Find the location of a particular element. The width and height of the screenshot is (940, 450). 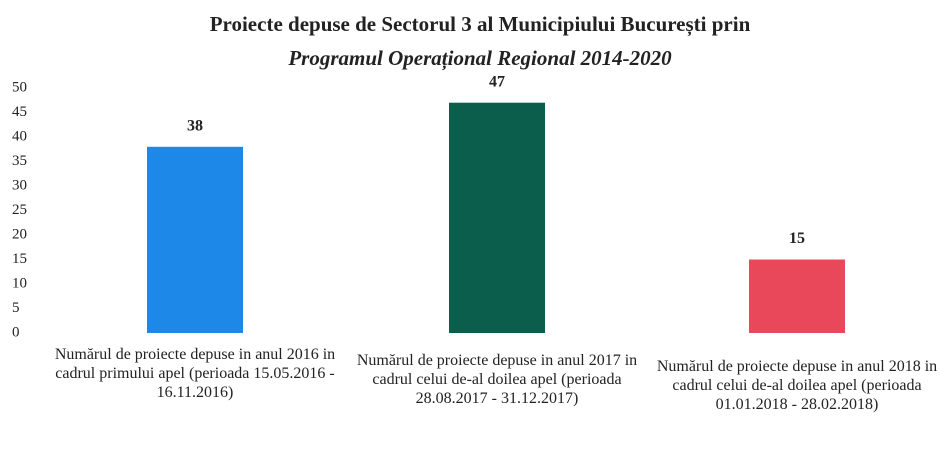

y-tick-label: 0 is located at coordinates (16, 332).